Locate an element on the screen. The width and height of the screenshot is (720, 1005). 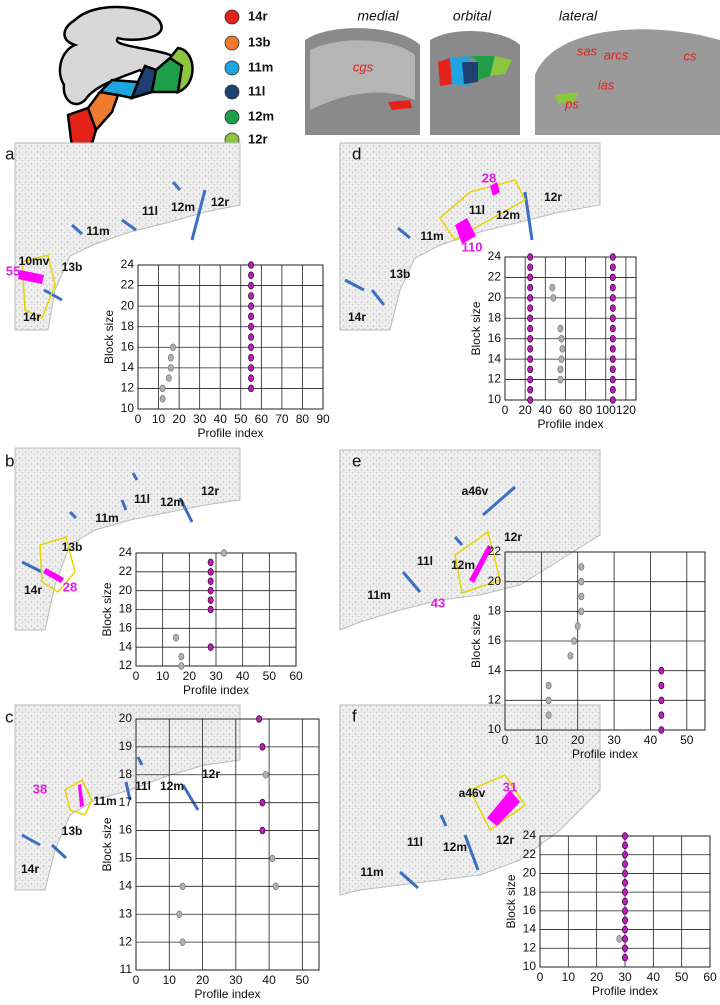
panel: d 11l 12m 12r 11m 13b 14r 28 110 is located at coordinates (470, 236).